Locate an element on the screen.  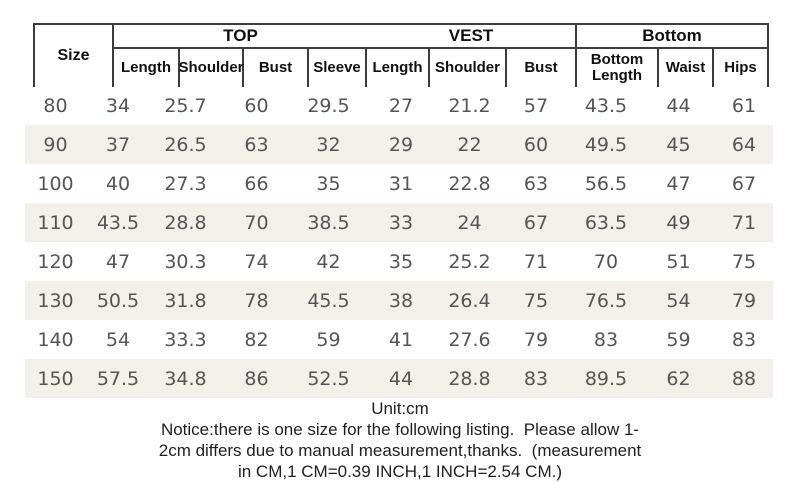
col-header-top-sleeve: Sleeve is located at coordinates (338, 68).